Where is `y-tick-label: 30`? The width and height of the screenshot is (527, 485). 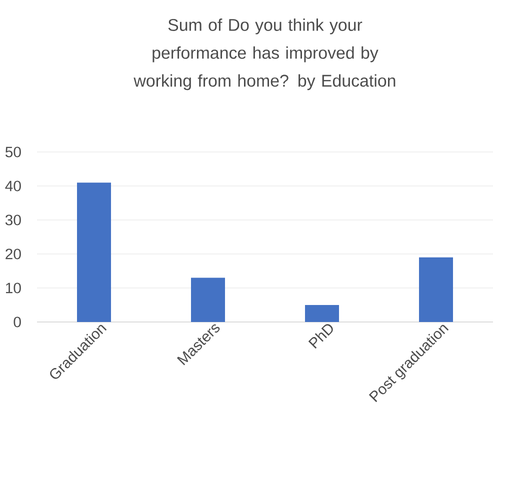 y-tick-label: 30 is located at coordinates (13, 220).